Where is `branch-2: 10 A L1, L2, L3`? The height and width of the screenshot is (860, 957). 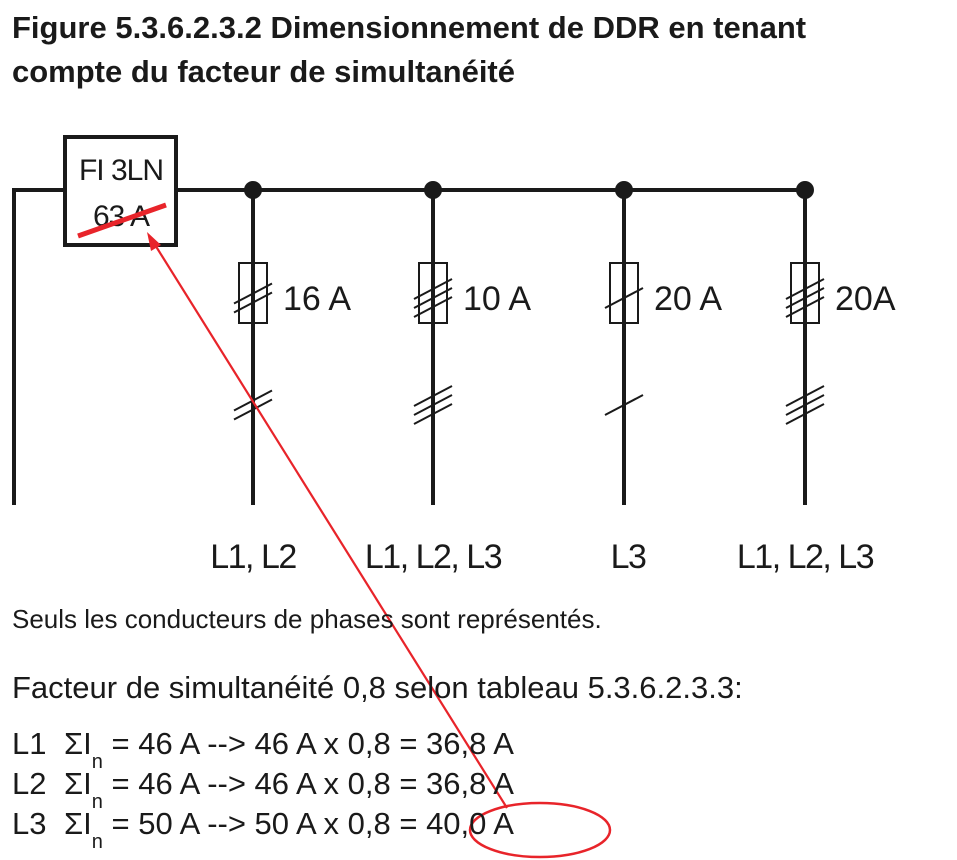 branch-2: 10 A L1, L2, L3 is located at coordinates (448, 378).